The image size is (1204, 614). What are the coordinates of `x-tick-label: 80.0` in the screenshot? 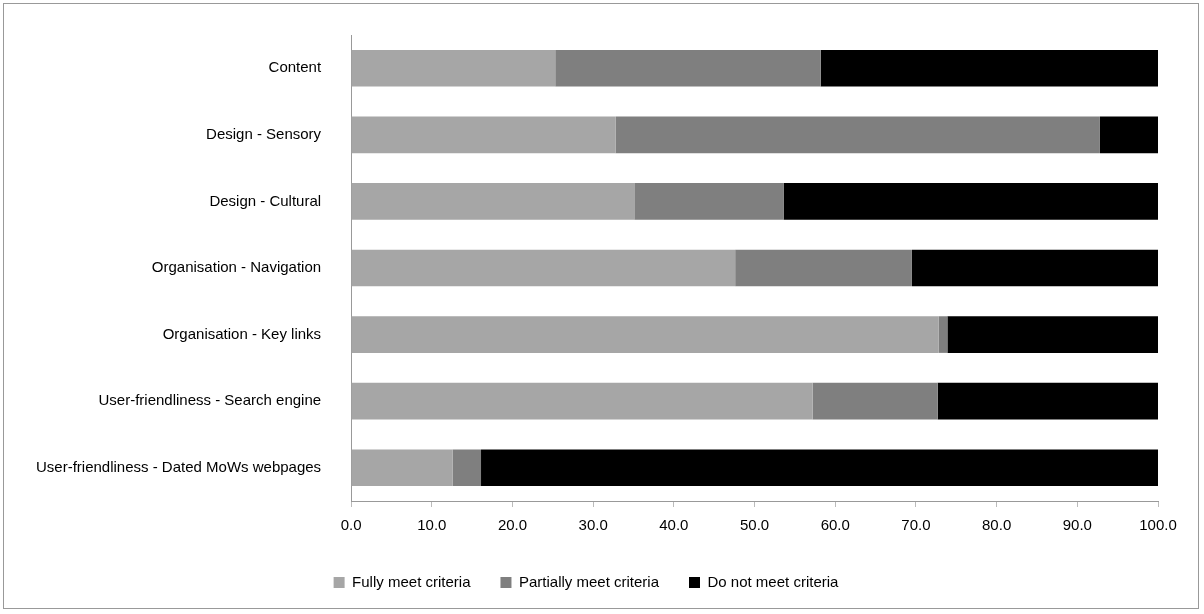 It's located at (997, 525).